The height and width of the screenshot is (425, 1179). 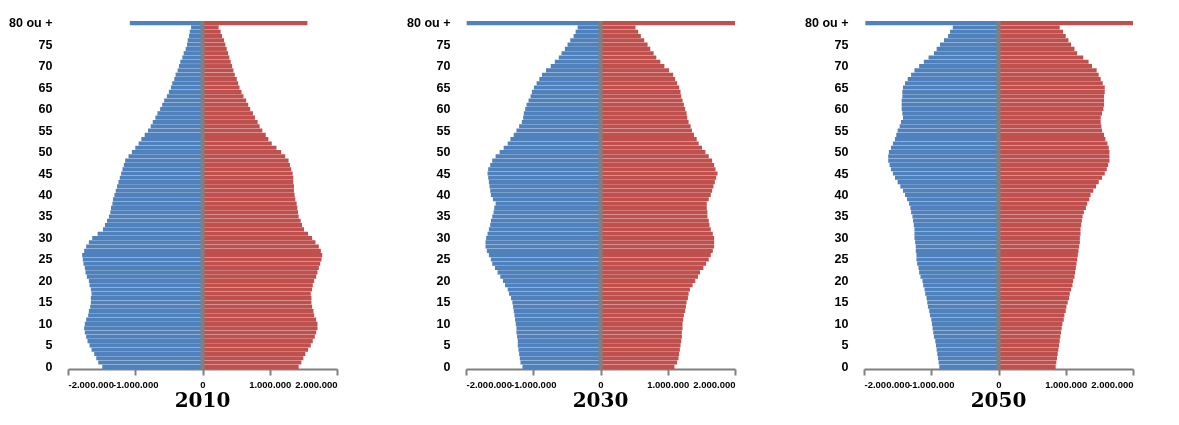 What do you see at coordinates (600, 399) in the screenshot?
I see `text: 2030` at bounding box center [600, 399].